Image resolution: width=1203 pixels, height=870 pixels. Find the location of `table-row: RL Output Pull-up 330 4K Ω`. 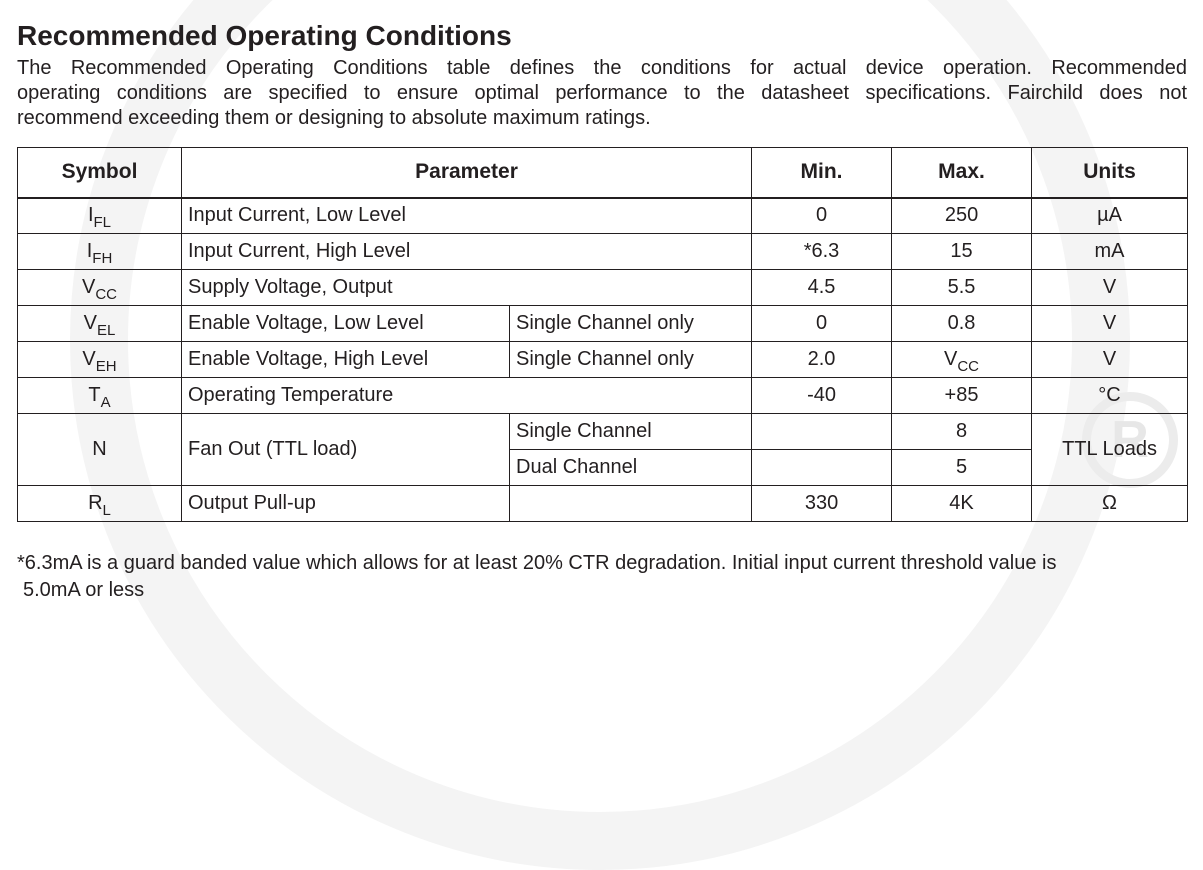

table-row: RL Output Pull-up 330 4K Ω is located at coordinates (603, 503).